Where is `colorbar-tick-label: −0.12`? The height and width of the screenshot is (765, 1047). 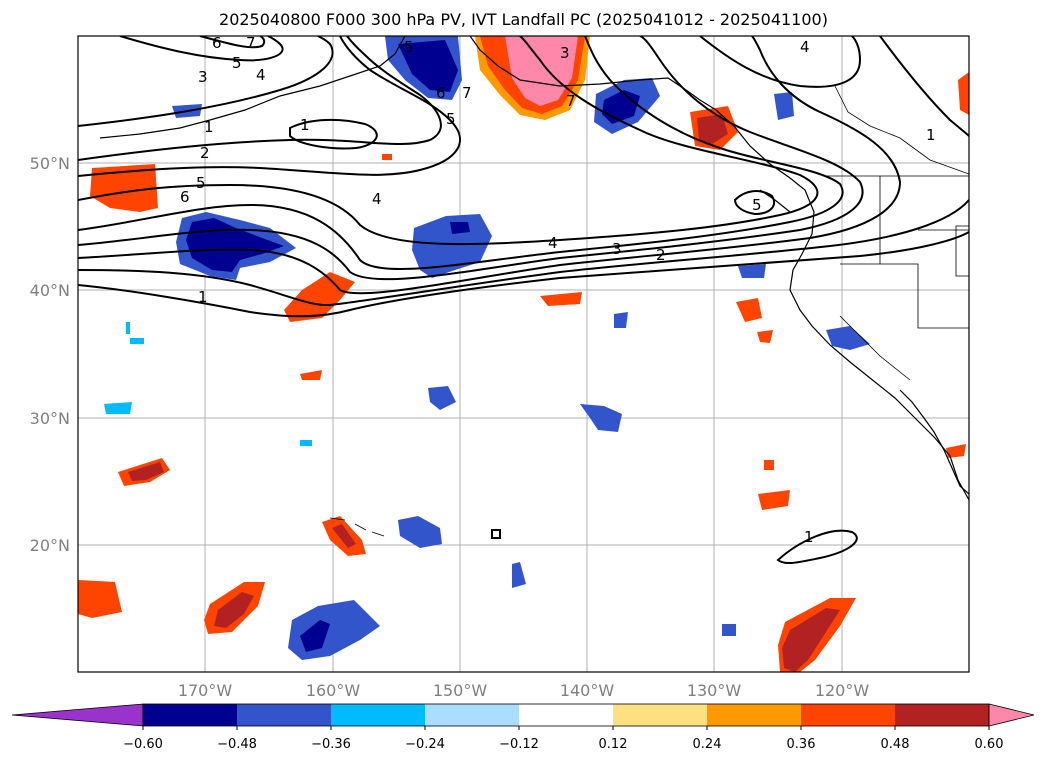
colorbar-tick-label: −0.12 is located at coordinates (519, 744).